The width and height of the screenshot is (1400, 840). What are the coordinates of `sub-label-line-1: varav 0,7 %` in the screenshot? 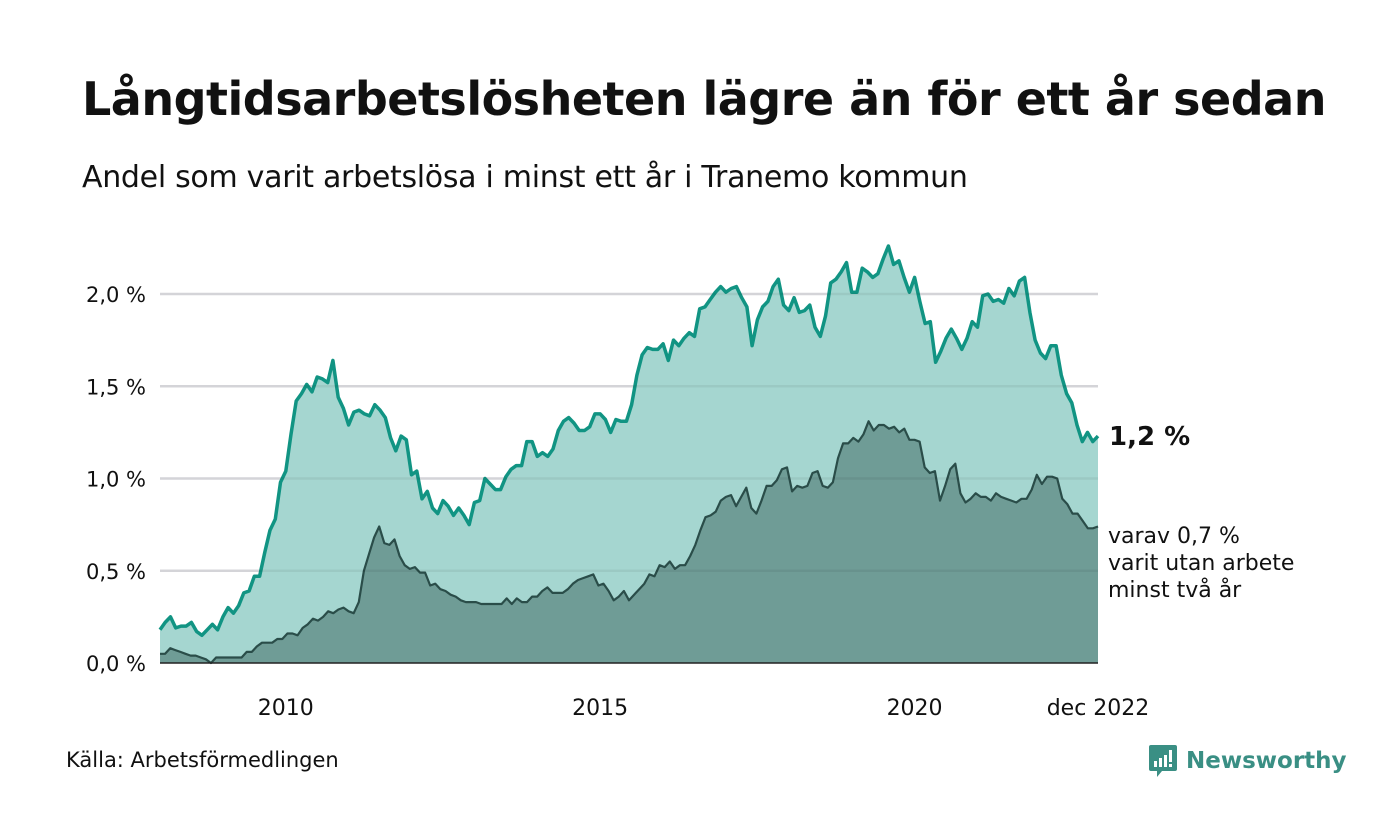 It's located at (1174, 536).